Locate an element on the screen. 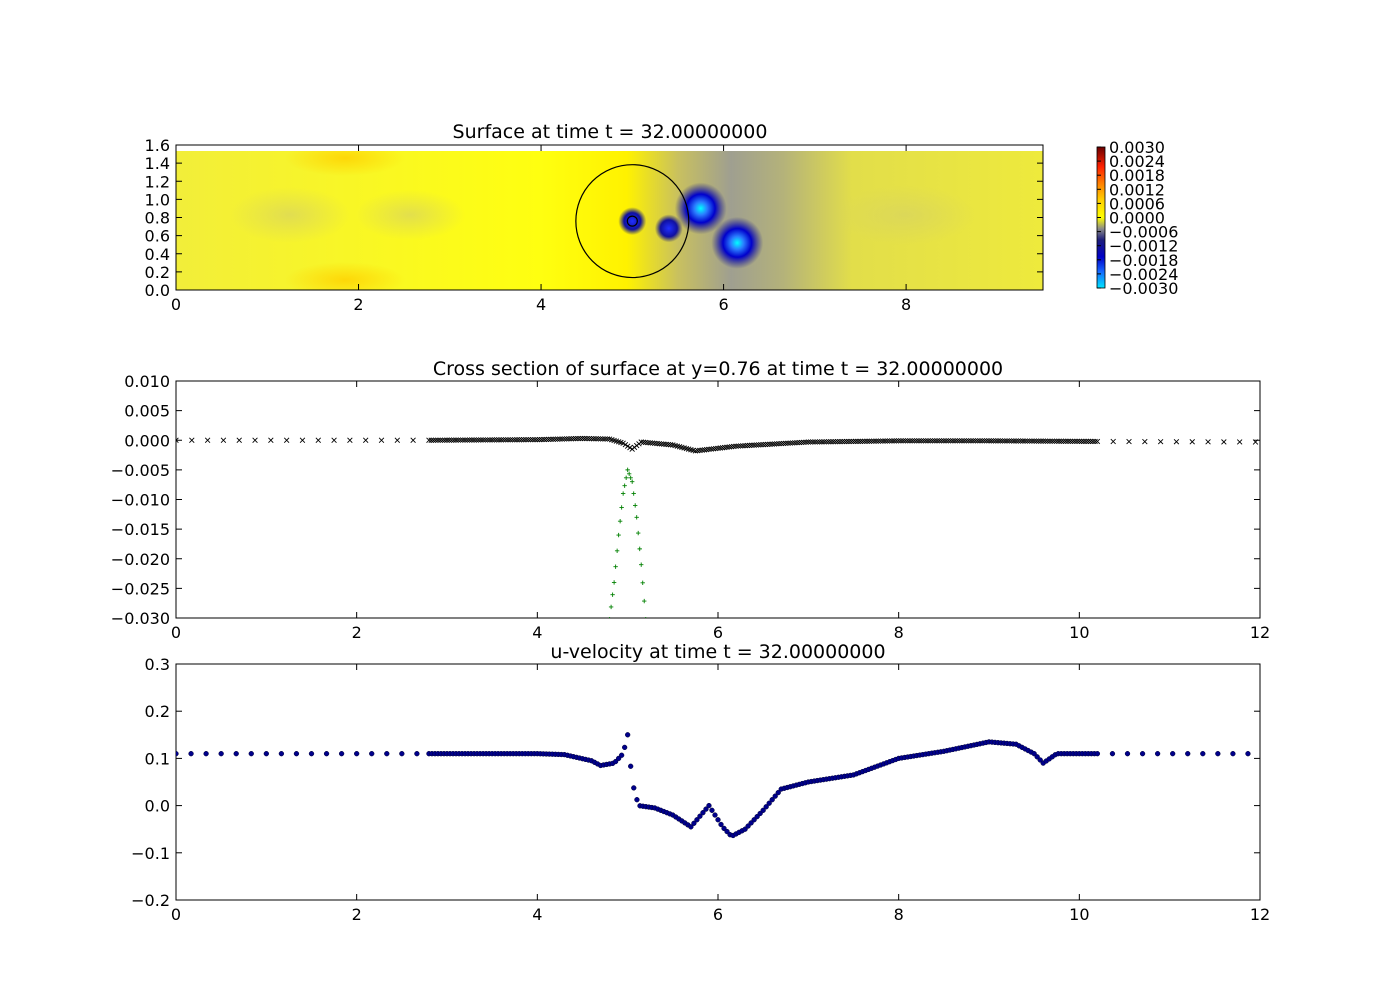 This screenshot has height=1000, width=1400. surface-xtick-label: 2 is located at coordinates (358, 304).